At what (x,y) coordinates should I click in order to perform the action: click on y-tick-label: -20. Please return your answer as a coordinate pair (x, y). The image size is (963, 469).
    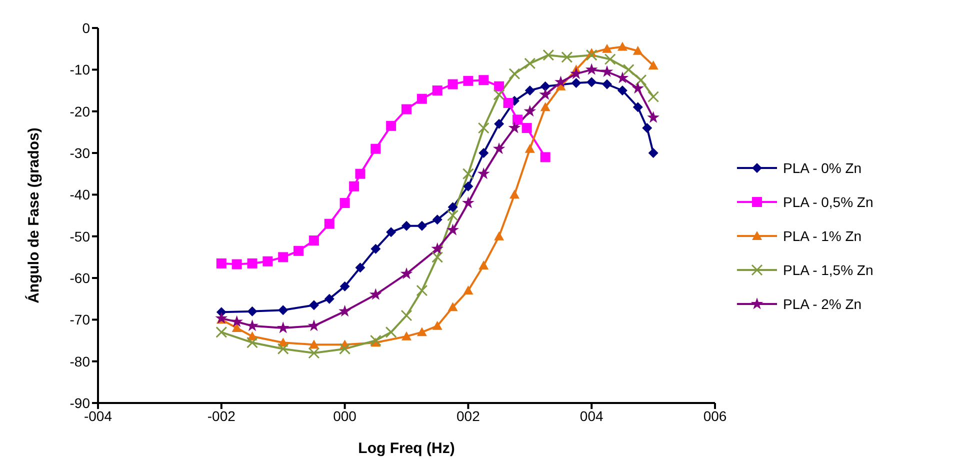
    Looking at the image, I should click on (80, 111).